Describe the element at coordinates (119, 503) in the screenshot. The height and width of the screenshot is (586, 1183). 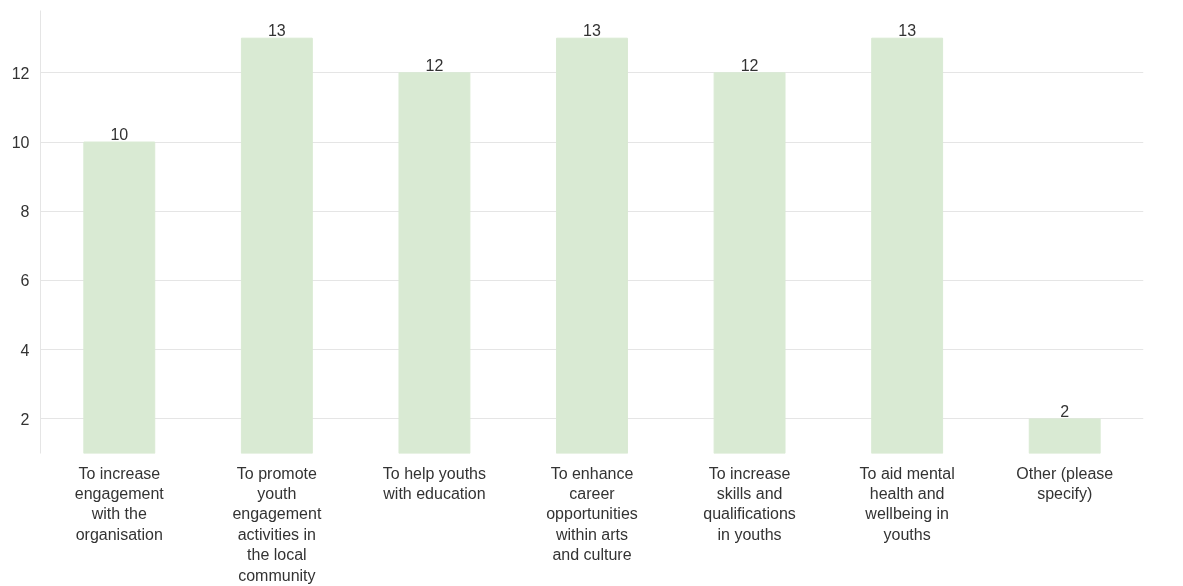
I see `x-tick-label: To increase engagement with the organisation` at that location.